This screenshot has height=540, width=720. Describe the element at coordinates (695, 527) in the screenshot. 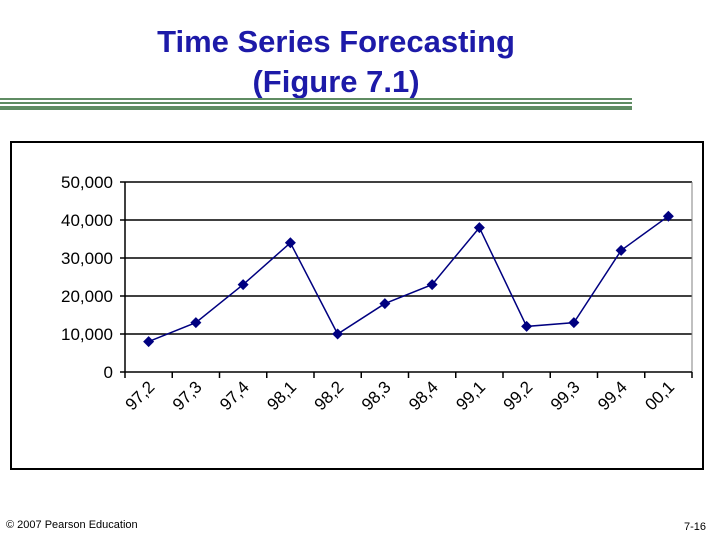

I see `page-number: 7-16` at that location.